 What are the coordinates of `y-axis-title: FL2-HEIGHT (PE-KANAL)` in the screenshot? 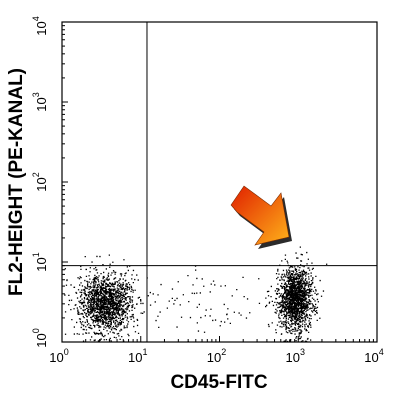 It's located at (16, 182).